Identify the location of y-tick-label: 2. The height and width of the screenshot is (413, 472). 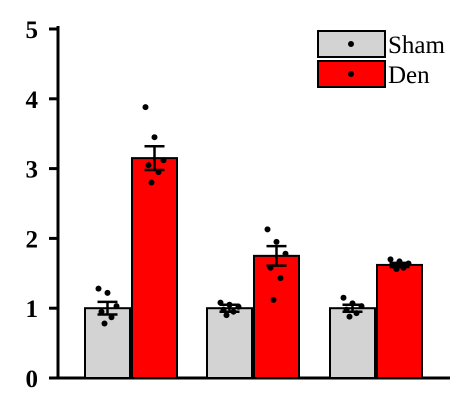
(32, 239).